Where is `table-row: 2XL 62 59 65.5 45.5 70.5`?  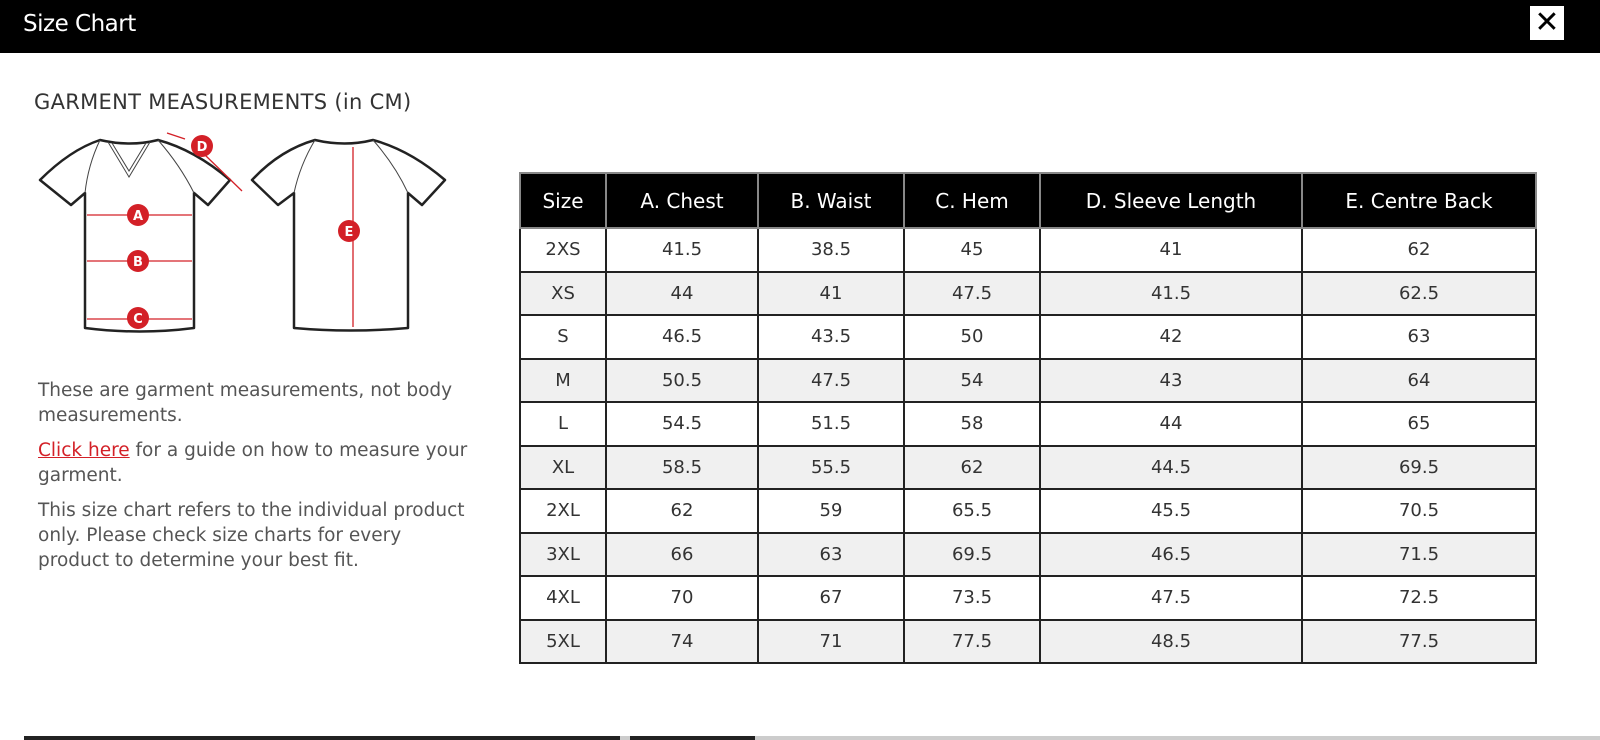
table-row: 2XL 62 59 65.5 45.5 70.5 is located at coordinates (1028, 511).